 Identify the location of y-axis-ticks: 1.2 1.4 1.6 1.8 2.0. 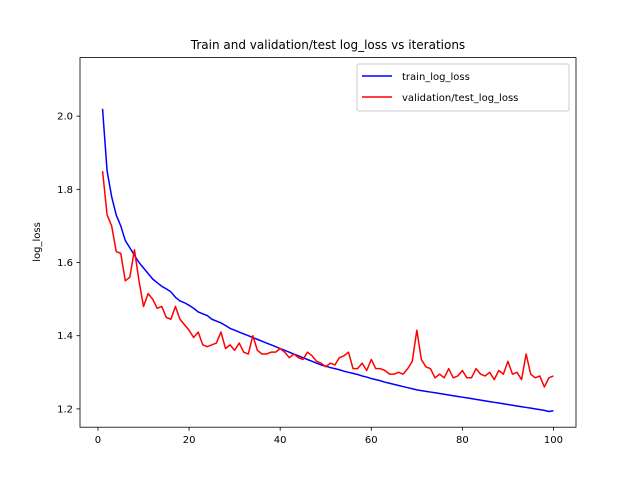
(68, 263).